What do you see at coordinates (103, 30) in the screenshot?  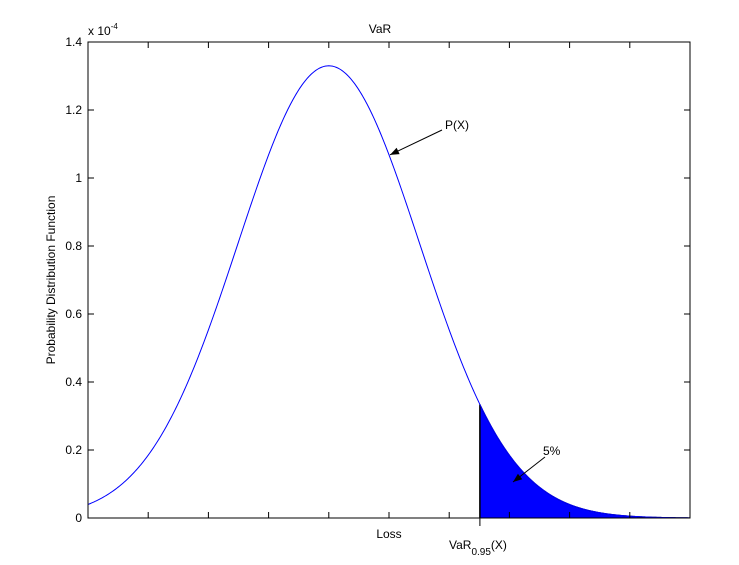 I see `y-scale-label: x 10-4` at bounding box center [103, 30].